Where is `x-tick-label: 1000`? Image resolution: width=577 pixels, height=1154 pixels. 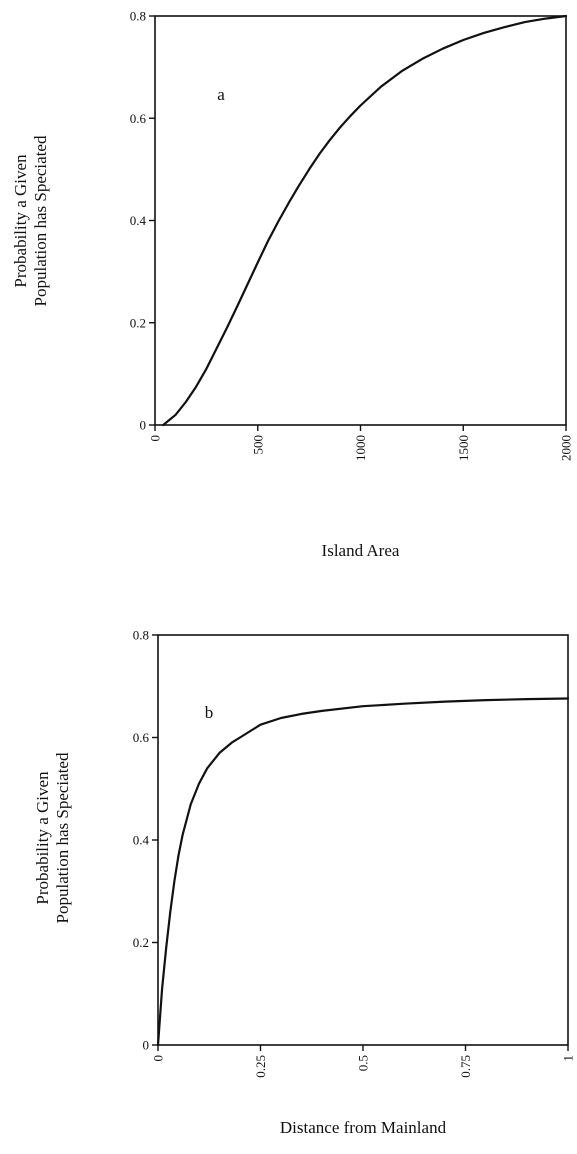
x-tick-label: 1000 is located at coordinates (360, 448).